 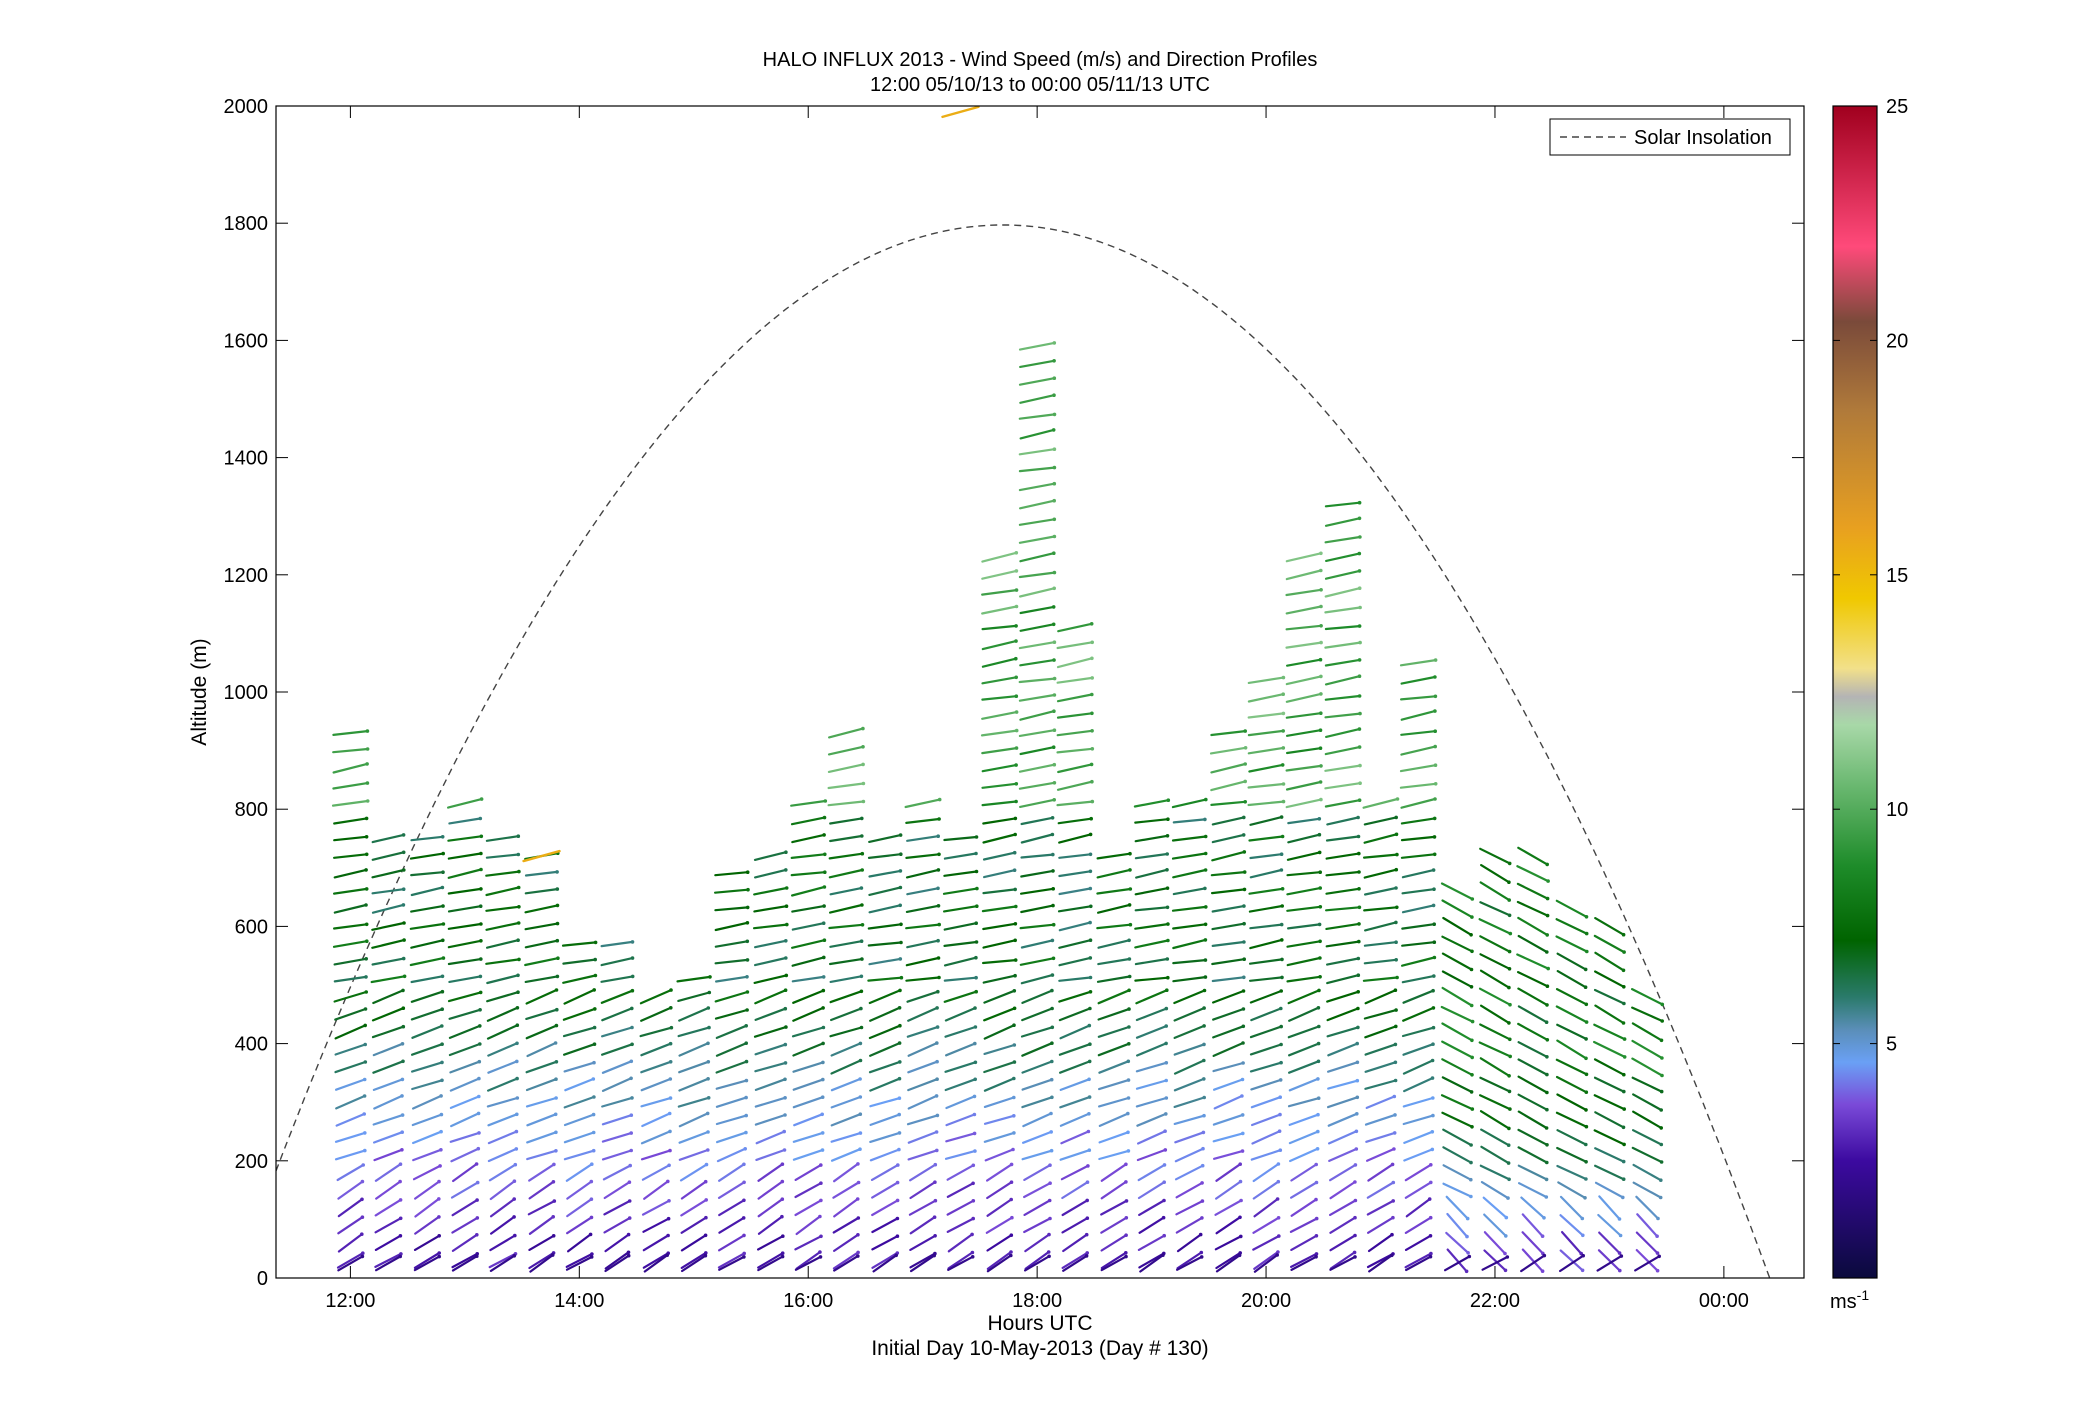 I want to click on colorbar-unit-exp: -1, so click(x=1863, y=1295).